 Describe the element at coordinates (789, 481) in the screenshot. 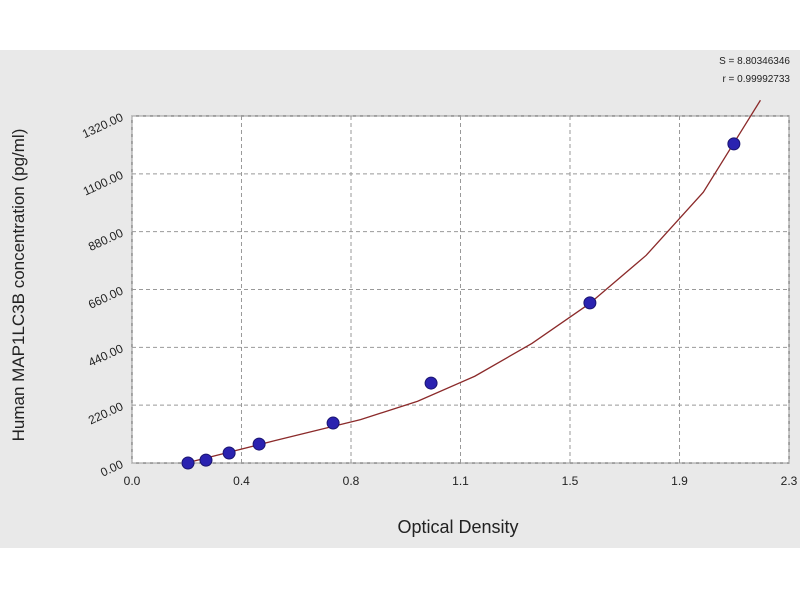

I see `x-tick-label: 2.3` at that location.